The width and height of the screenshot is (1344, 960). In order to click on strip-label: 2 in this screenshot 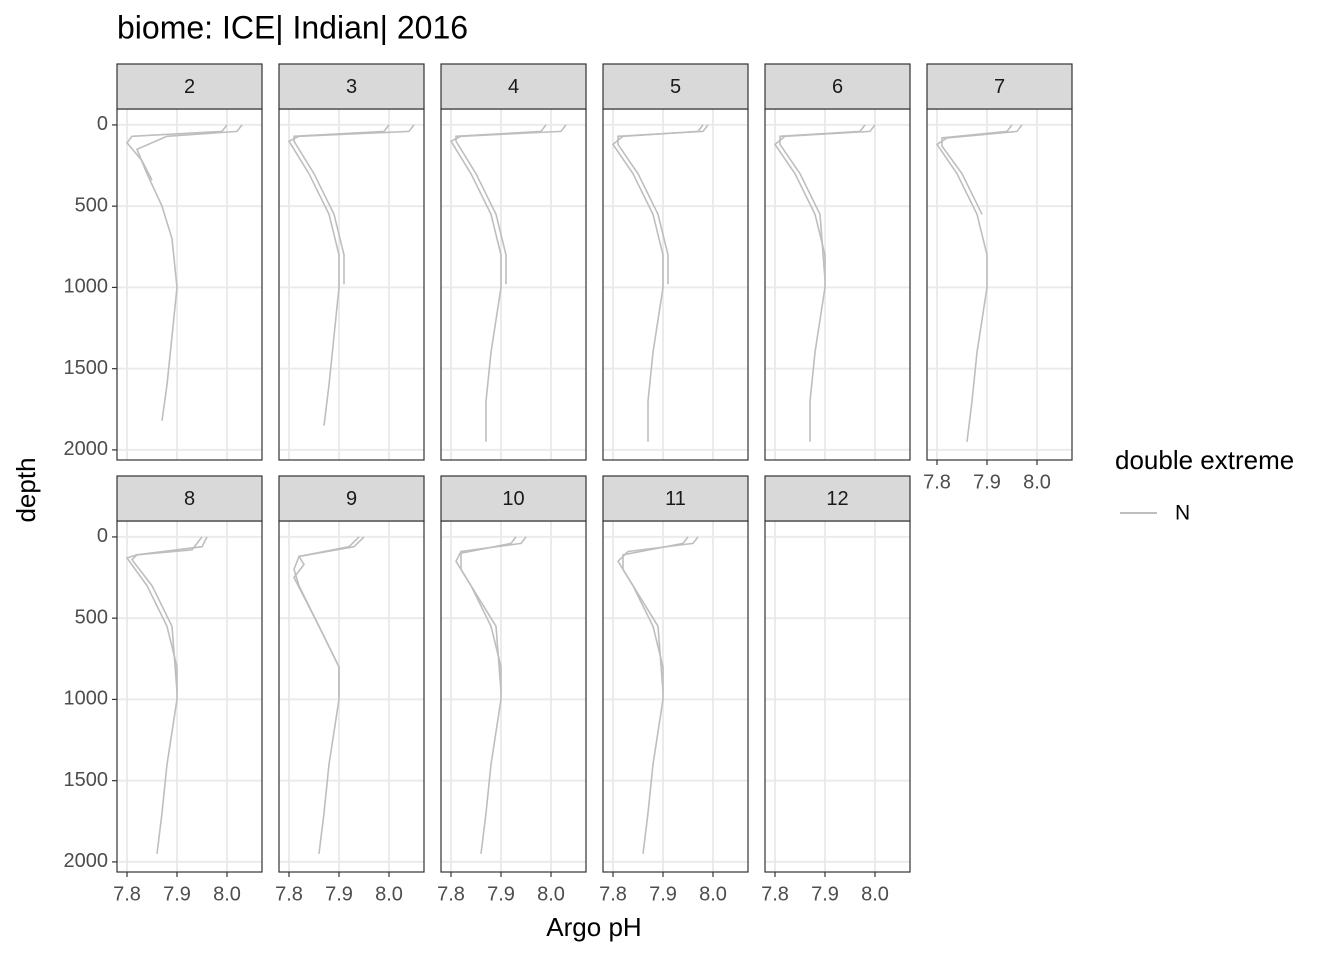, I will do `click(189, 87)`.